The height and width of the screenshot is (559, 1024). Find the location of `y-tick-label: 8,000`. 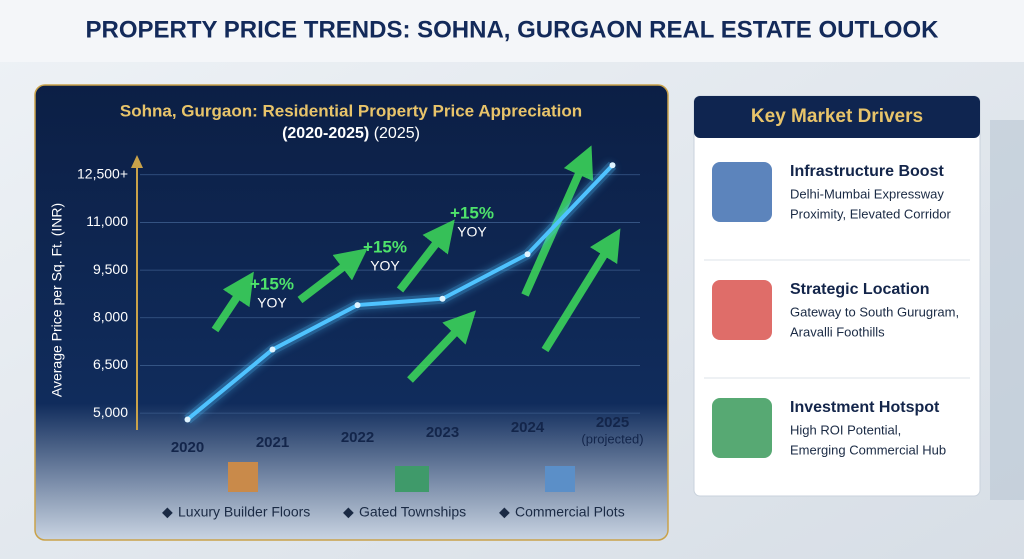

y-tick-label: 8,000 is located at coordinates (110, 316).